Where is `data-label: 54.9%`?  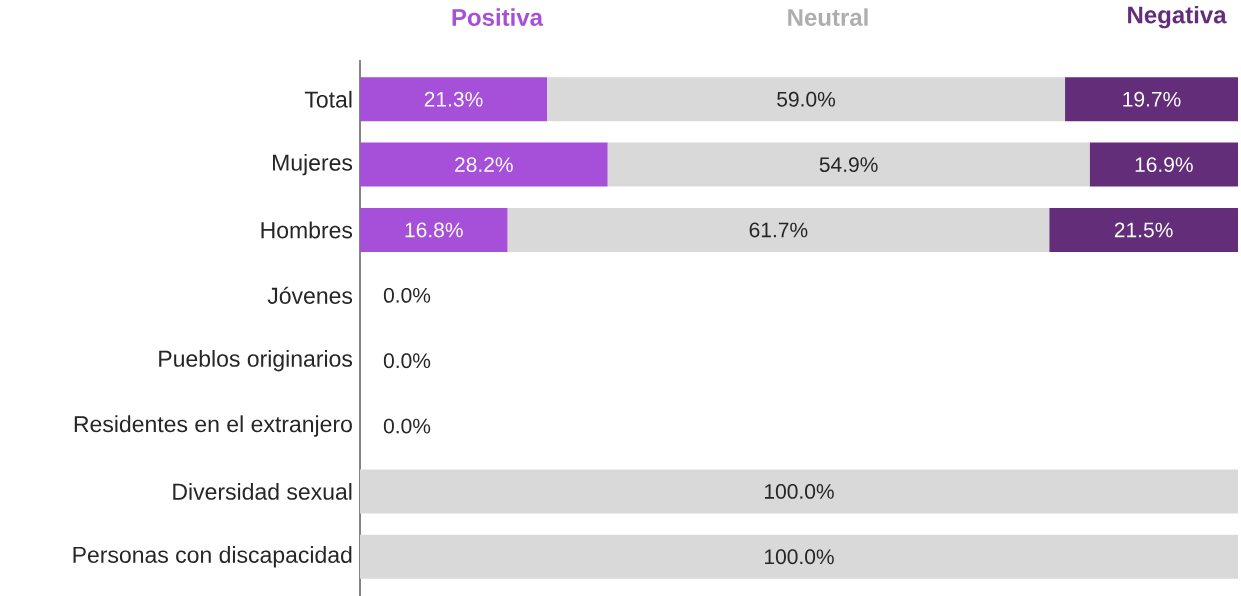
data-label: 54.9% is located at coordinates (848, 165).